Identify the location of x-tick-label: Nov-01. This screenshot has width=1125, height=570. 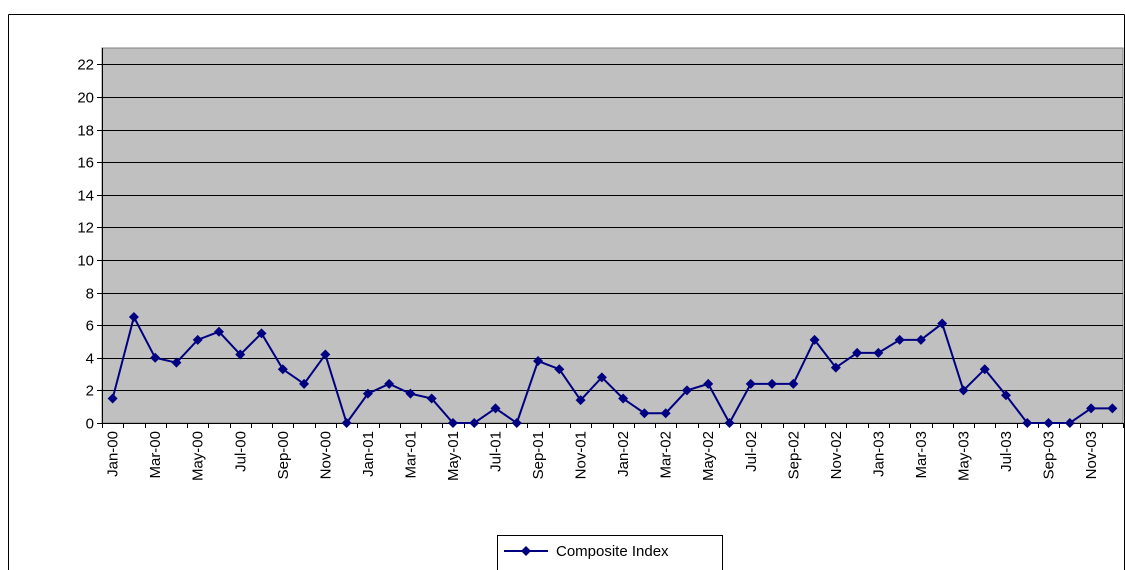
(581, 455).